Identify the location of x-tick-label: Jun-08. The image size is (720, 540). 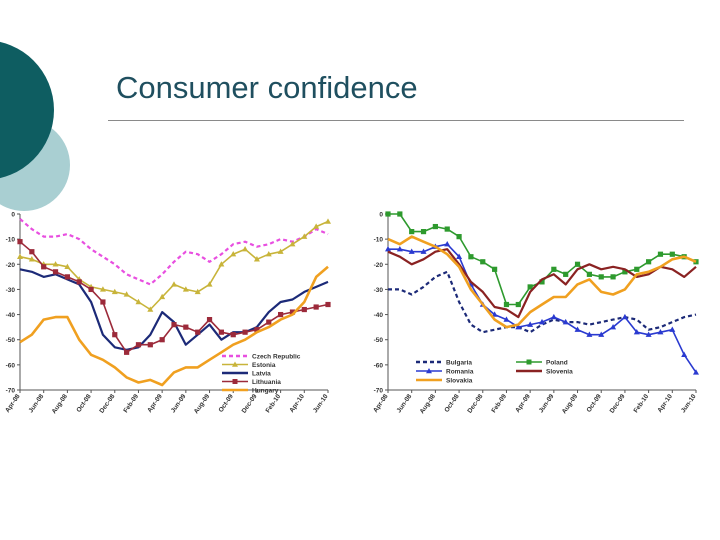
(405, 403).